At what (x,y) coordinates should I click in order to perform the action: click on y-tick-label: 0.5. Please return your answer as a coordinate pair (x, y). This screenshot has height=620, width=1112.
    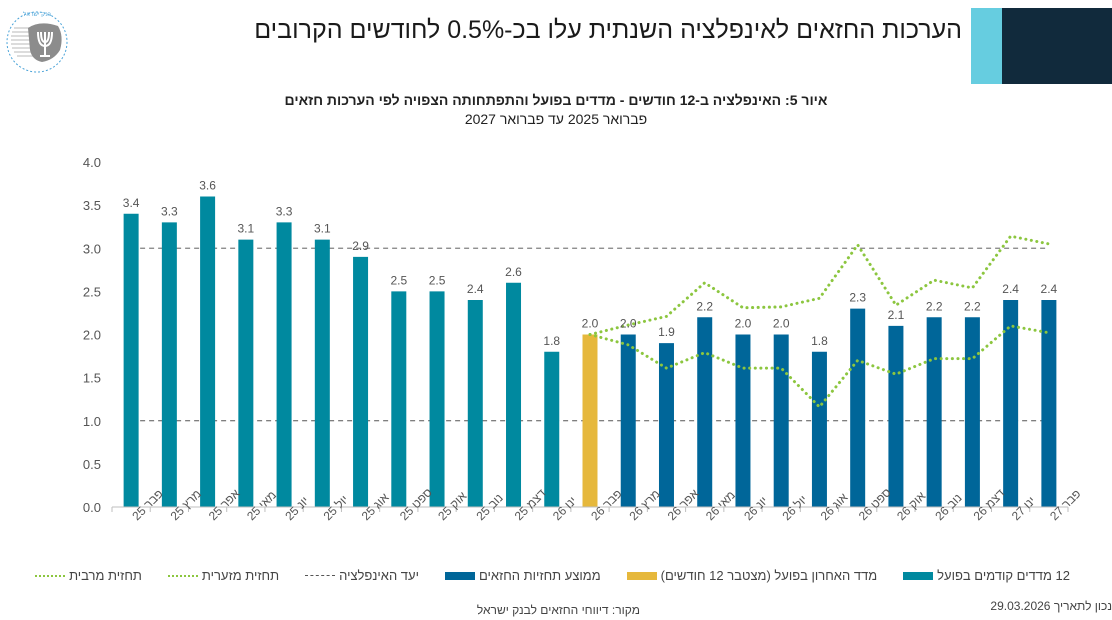
    Looking at the image, I should click on (92, 464).